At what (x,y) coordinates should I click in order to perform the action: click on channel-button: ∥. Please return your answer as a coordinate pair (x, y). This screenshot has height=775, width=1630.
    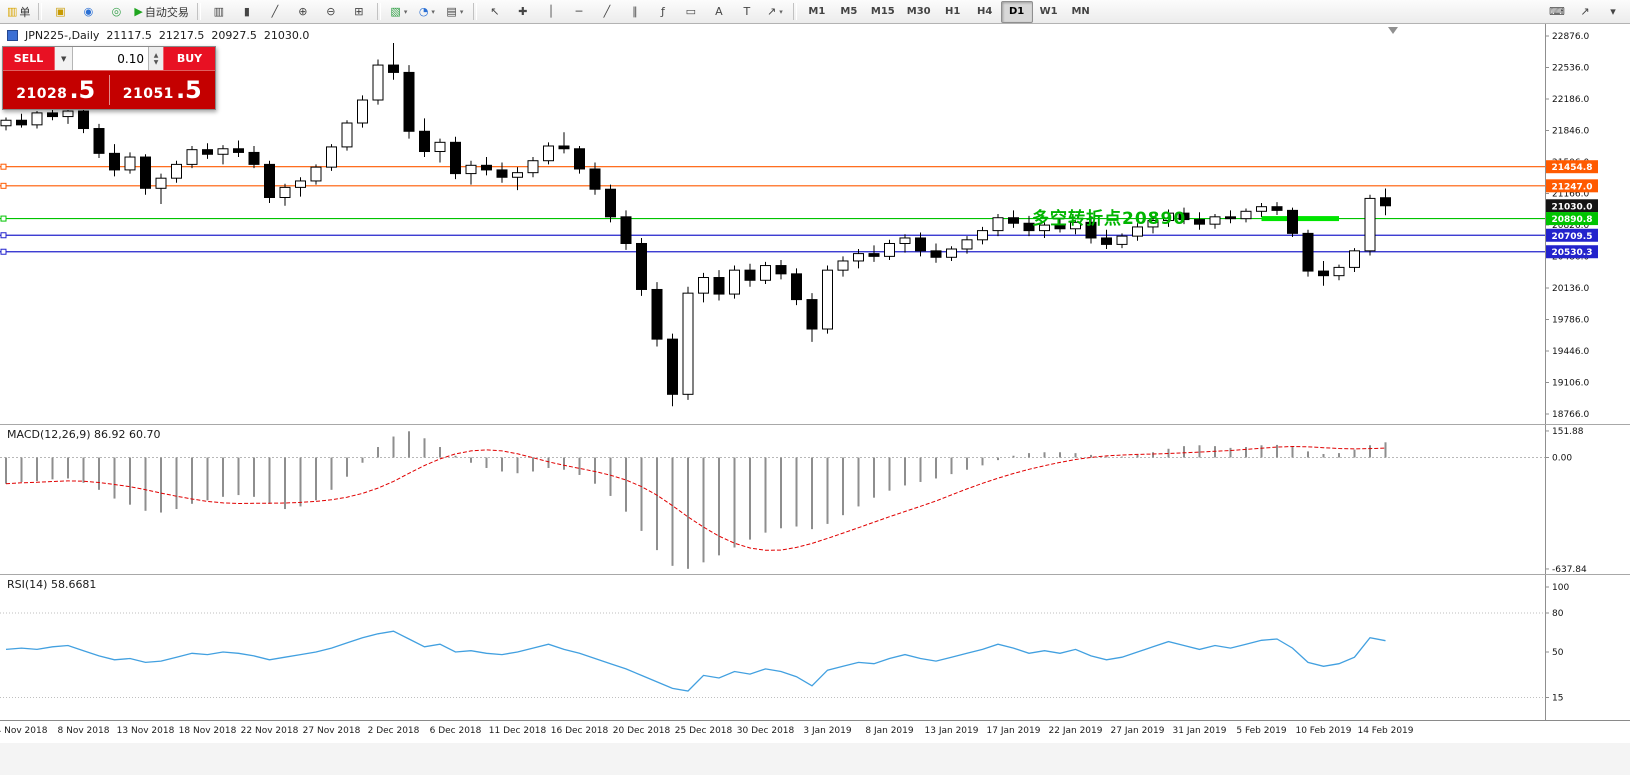
    Looking at the image, I should click on (635, 12).